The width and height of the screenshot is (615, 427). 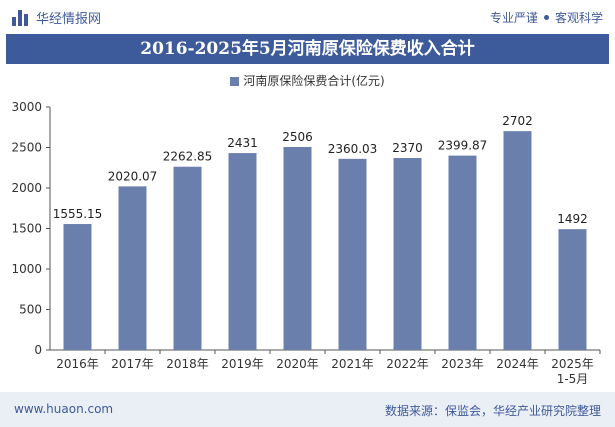 What do you see at coordinates (572, 371) in the screenshot?
I see `x-tick-label: 2025年 1-5月` at bounding box center [572, 371].